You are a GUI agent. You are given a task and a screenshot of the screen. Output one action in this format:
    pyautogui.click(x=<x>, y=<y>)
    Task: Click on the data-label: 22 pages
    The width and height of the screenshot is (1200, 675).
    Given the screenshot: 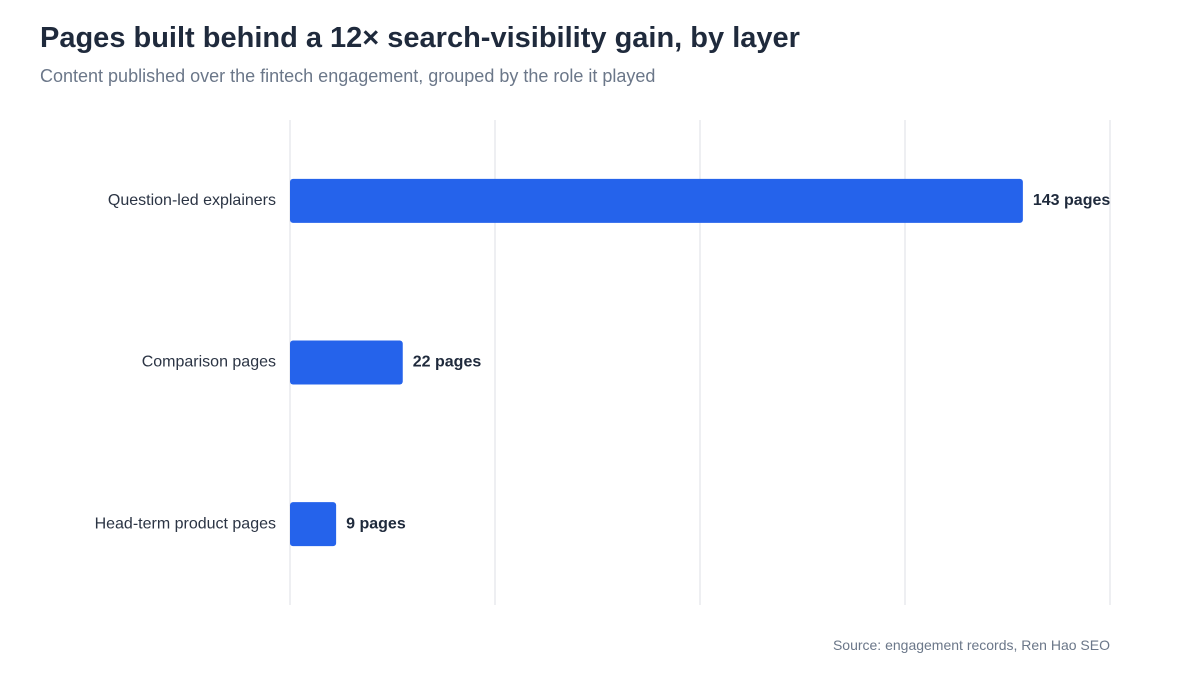 What is the action you would take?
    pyautogui.click(x=447, y=362)
    